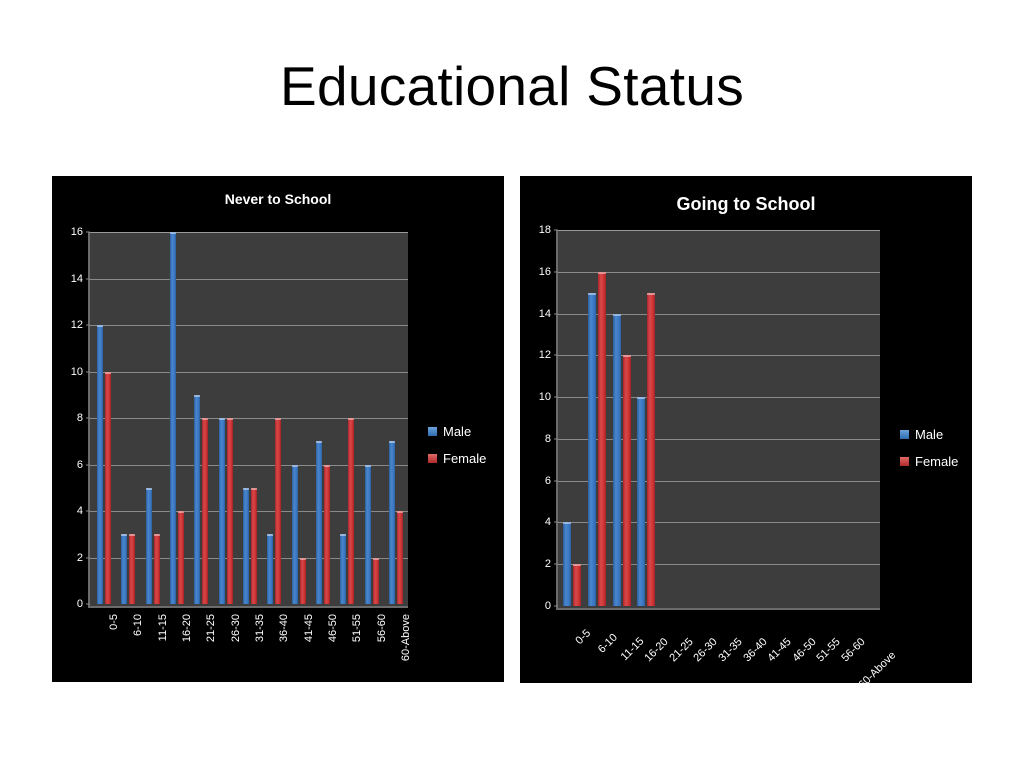 This screenshot has width=1024, height=768. What do you see at coordinates (547, 438) in the screenshot?
I see `y-axis-tick-label: 8` at bounding box center [547, 438].